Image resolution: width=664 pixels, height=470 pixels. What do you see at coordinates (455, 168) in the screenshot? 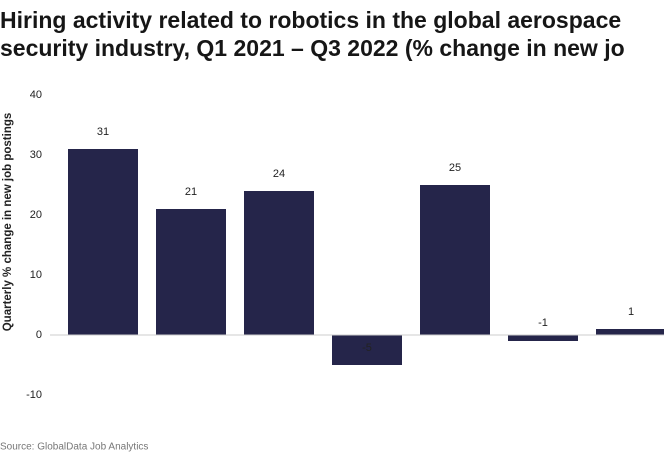
I see `data-label: 25` at bounding box center [455, 168].